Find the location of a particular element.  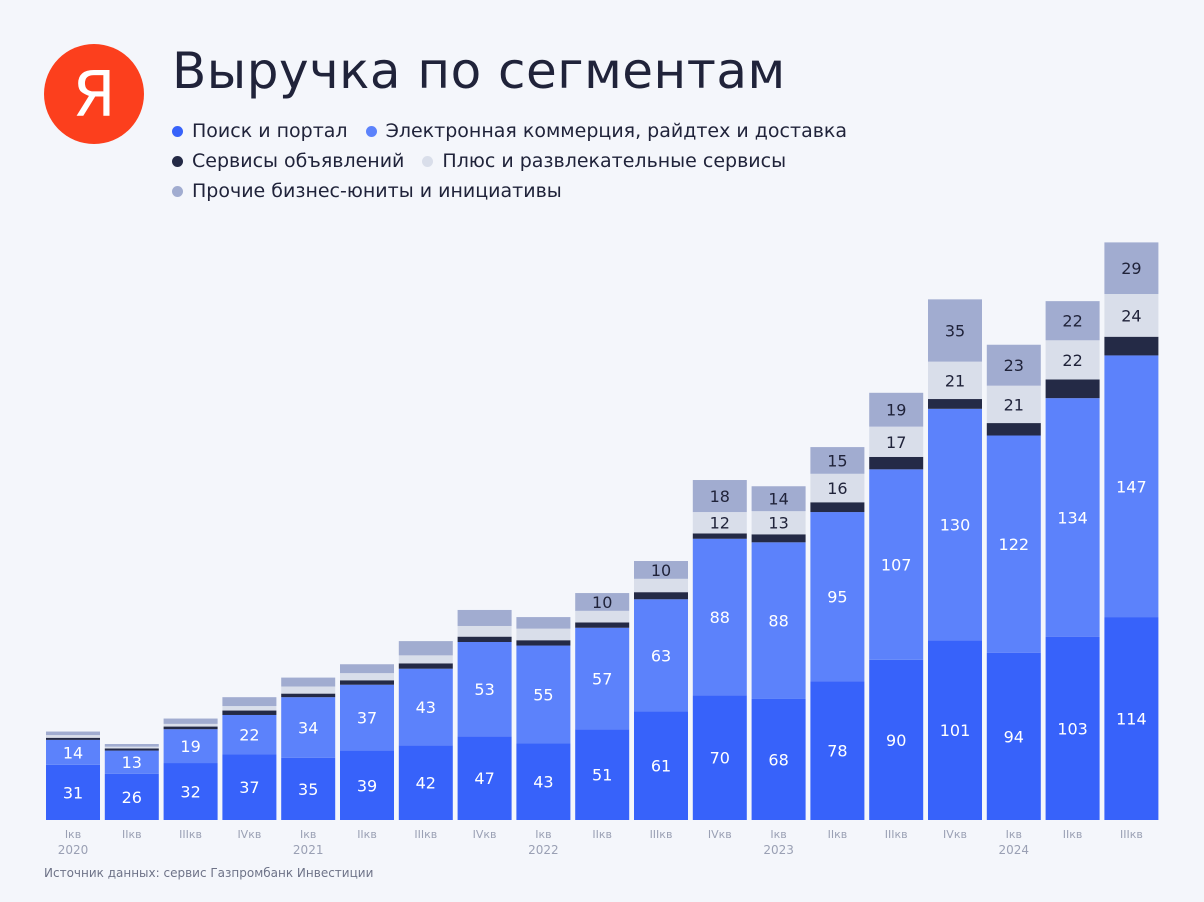

bar-value-label: 15 is located at coordinates (837, 460).